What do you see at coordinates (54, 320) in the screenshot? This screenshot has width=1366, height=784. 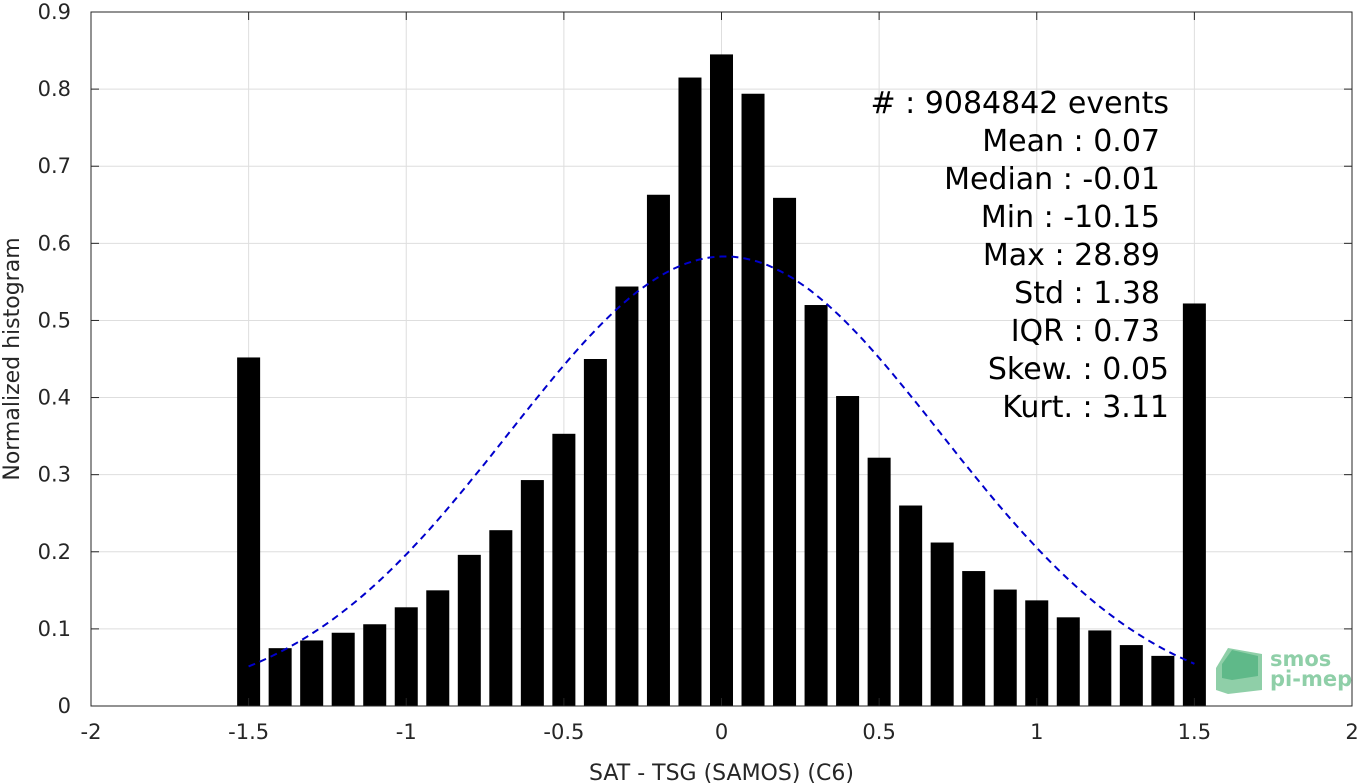 I see `y-tick-label: 0.5` at bounding box center [54, 320].